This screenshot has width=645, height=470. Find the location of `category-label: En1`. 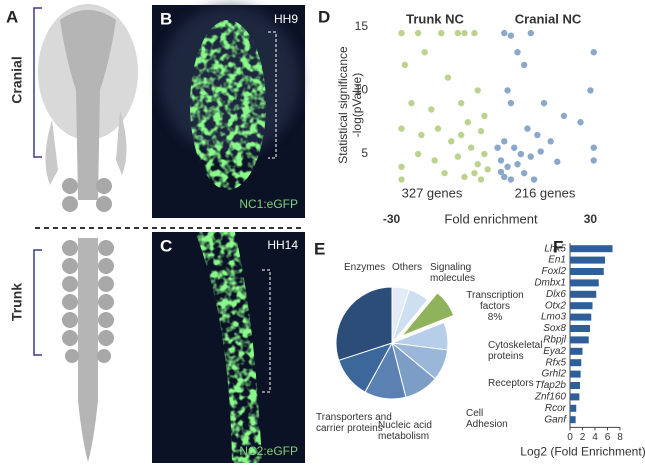

category-label: En1 is located at coordinates (557, 260).